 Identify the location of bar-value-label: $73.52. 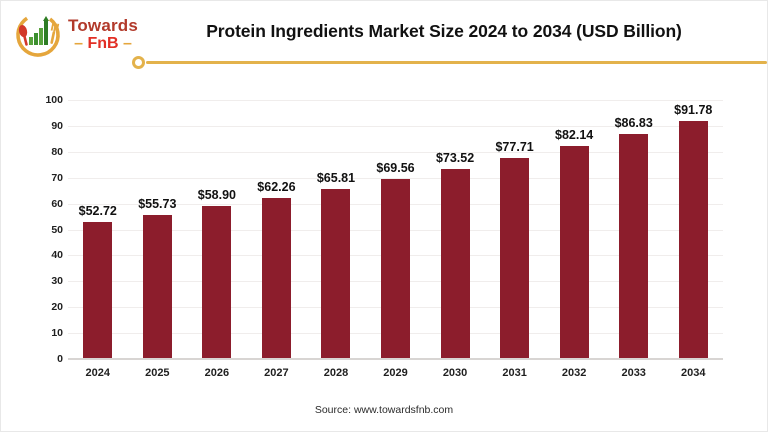
(455, 157).